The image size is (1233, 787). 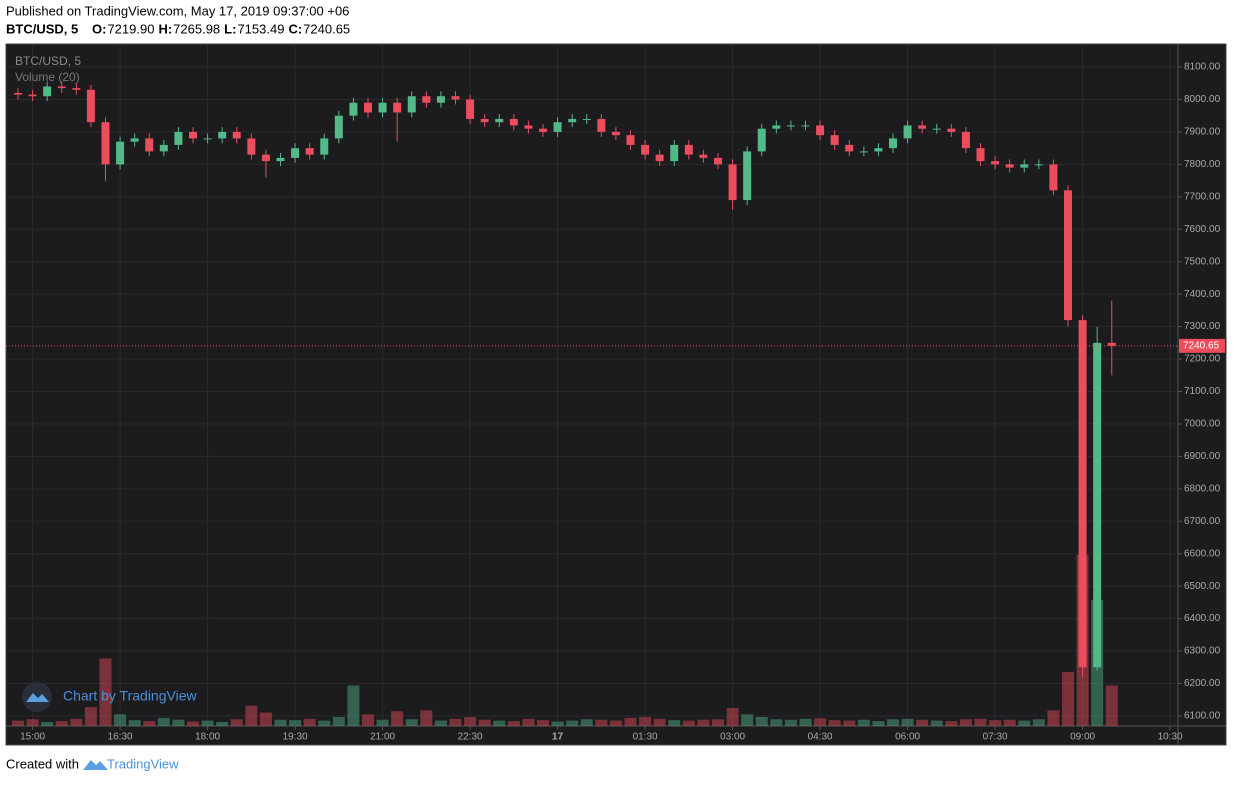 I want to click on y-tick-label: 6600.00, so click(x=1202, y=553).